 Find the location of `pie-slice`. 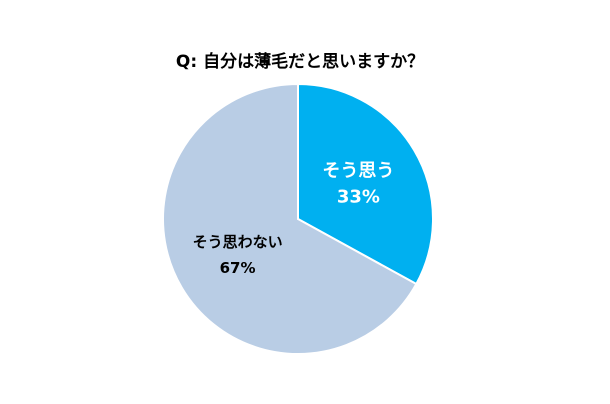

pie-slice is located at coordinates (365, 184).